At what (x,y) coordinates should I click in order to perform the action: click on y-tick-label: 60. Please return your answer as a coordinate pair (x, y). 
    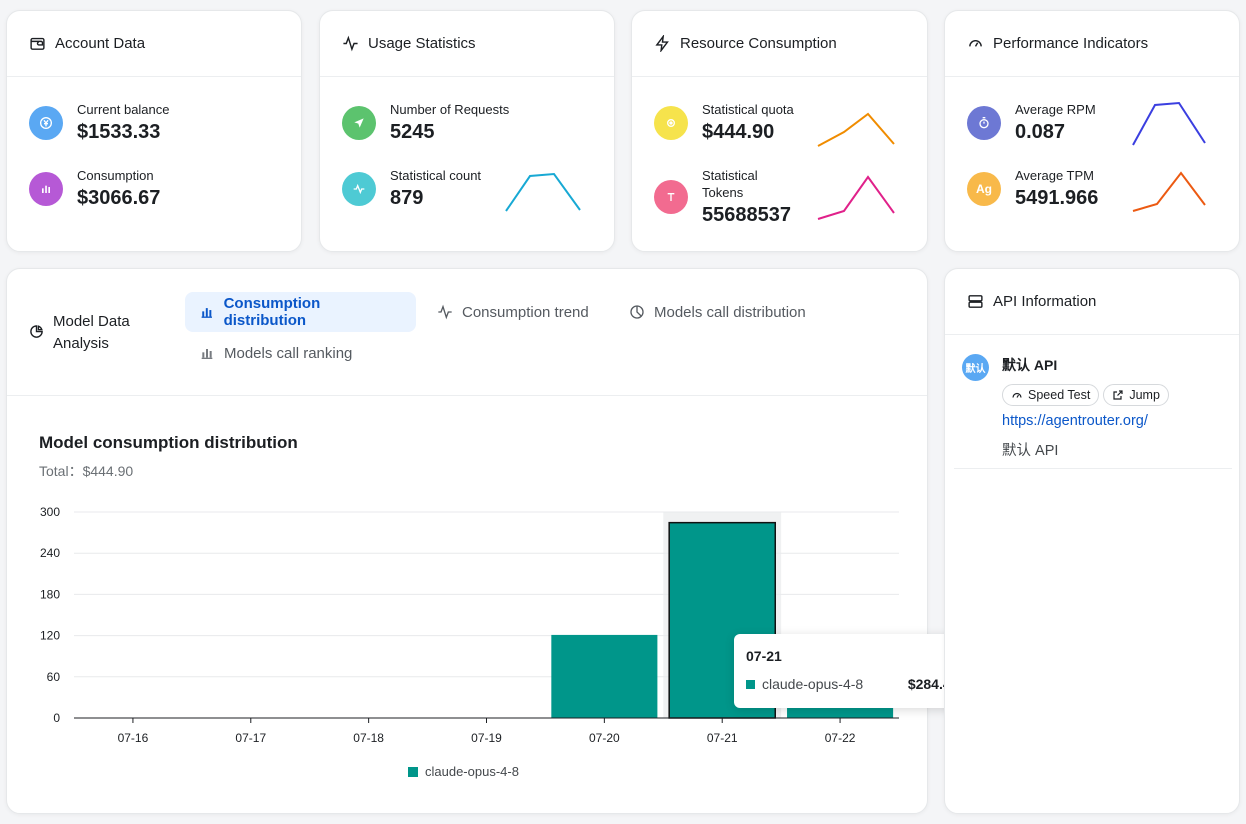
    Looking at the image, I should click on (54, 677).